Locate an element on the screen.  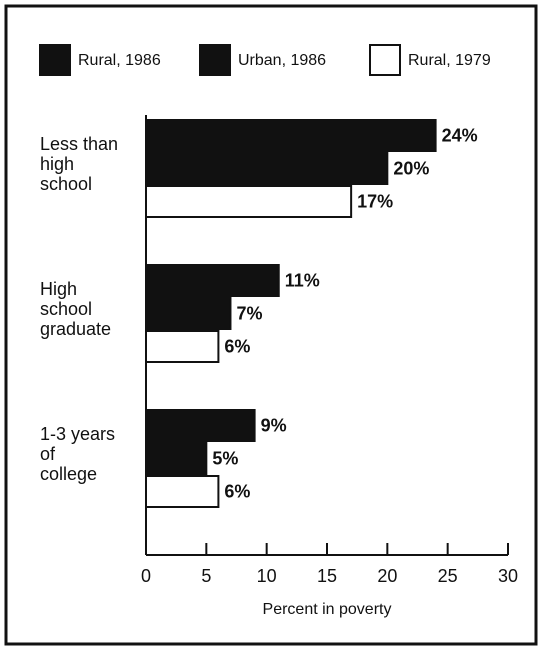
x-tick-label: 5 is located at coordinates (206, 576).